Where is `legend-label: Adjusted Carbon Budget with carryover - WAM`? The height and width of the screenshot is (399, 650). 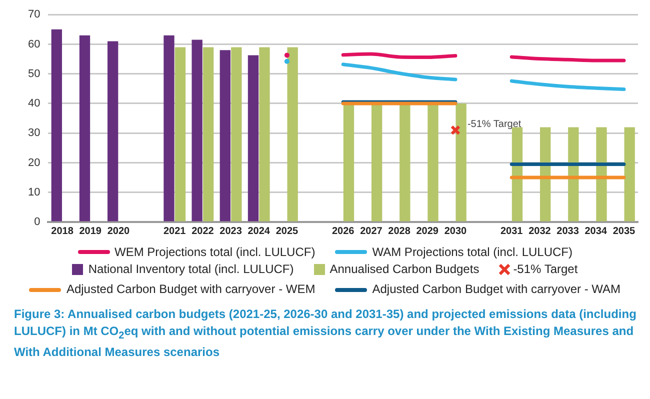 legend-label: Adjusted Carbon Budget with carryover - WAM is located at coordinates (496, 289).